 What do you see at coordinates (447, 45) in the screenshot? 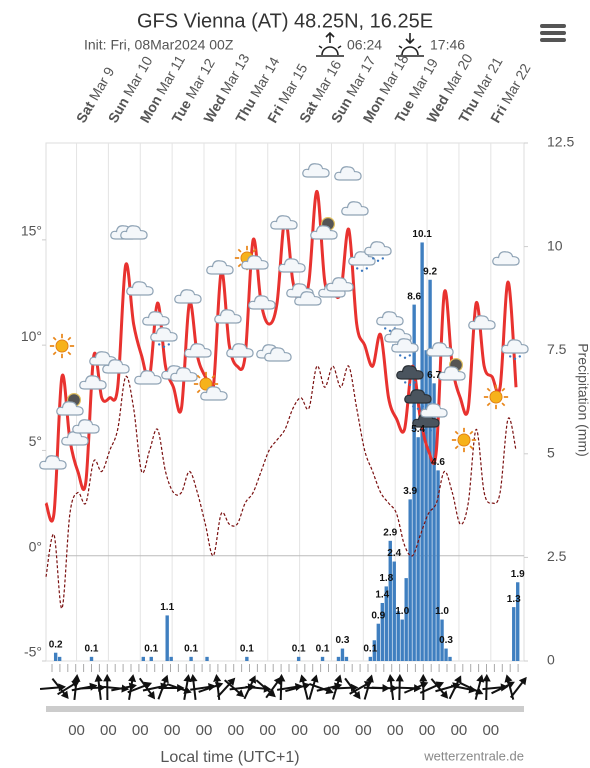
I see `sunset-time: 17:46` at bounding box center [447, 45].